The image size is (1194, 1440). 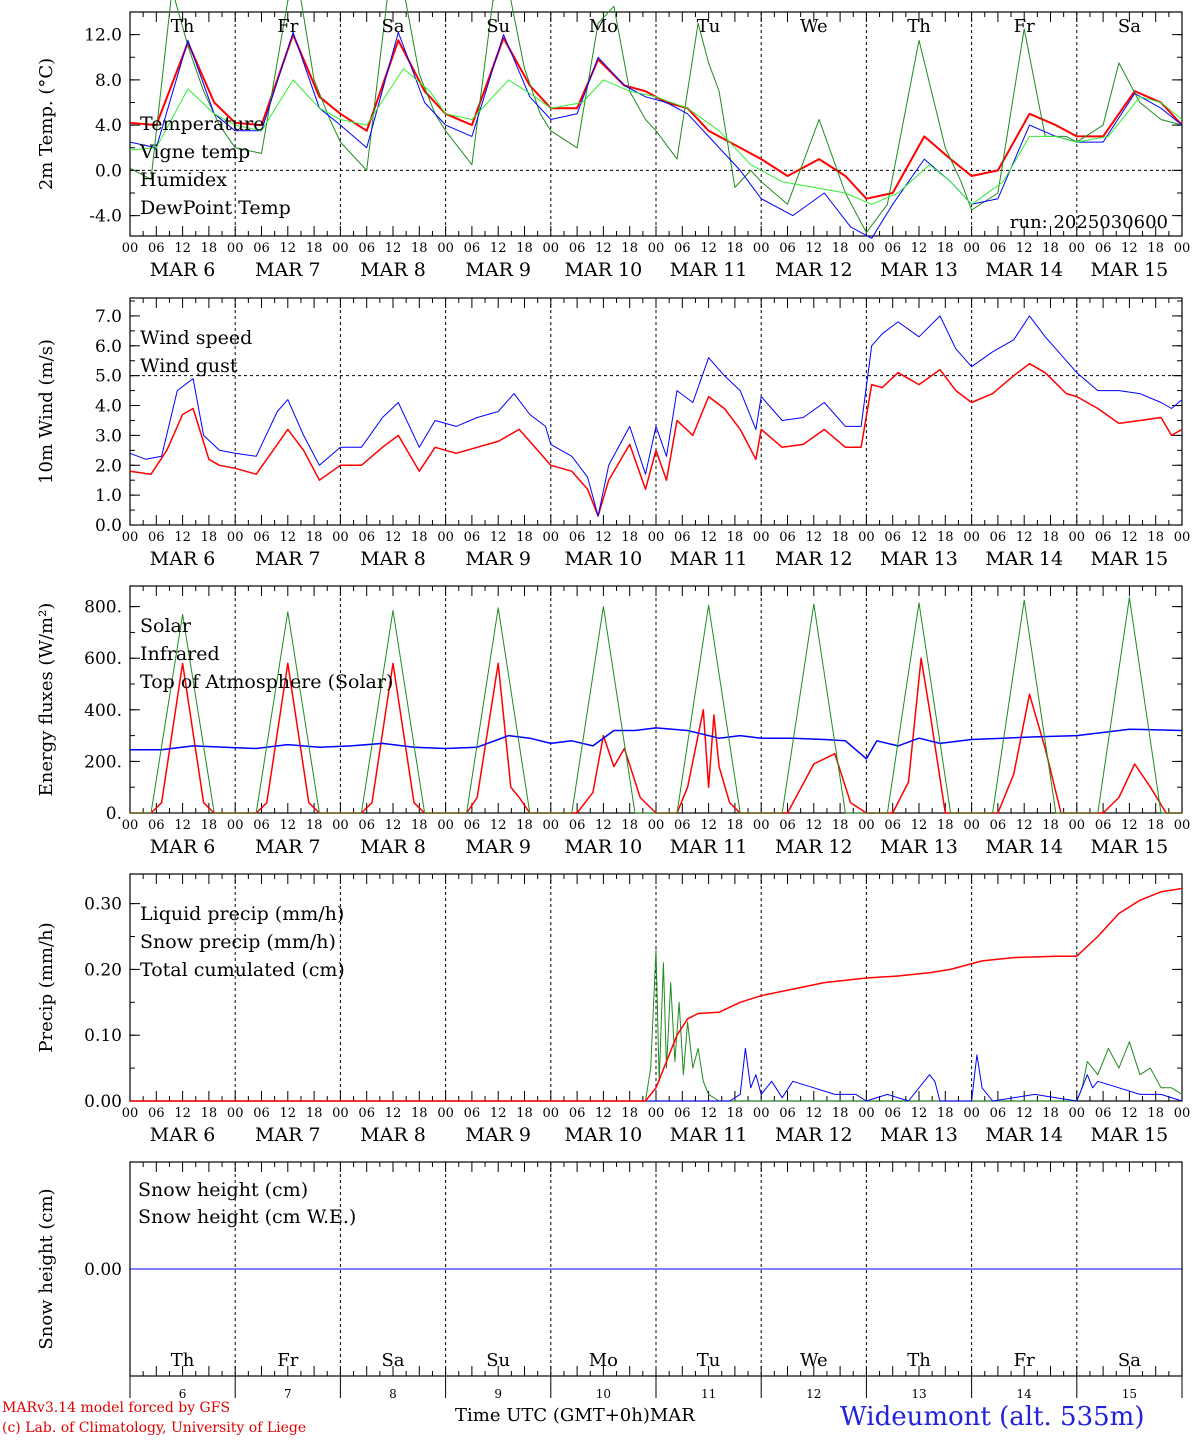 What do you see at coordinates (918, 1394) in the screenshot?
I see `day-number: 13` at bounding box center [918, 1394].